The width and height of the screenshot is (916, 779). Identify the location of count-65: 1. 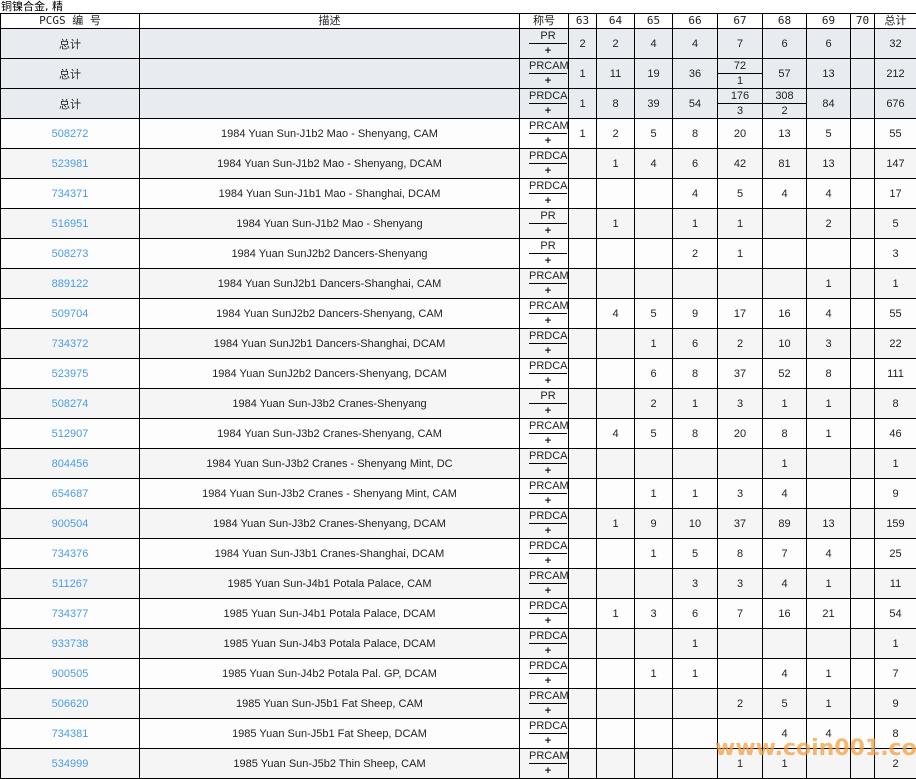
(654, 554).